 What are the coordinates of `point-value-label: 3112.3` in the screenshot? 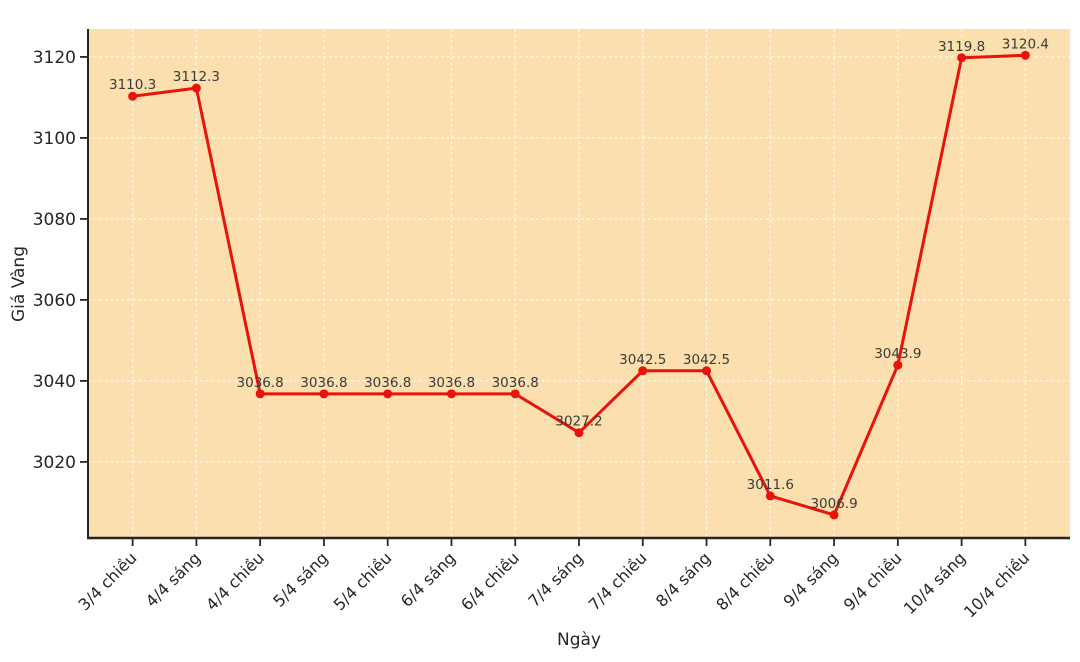 It's located at (196, 77).